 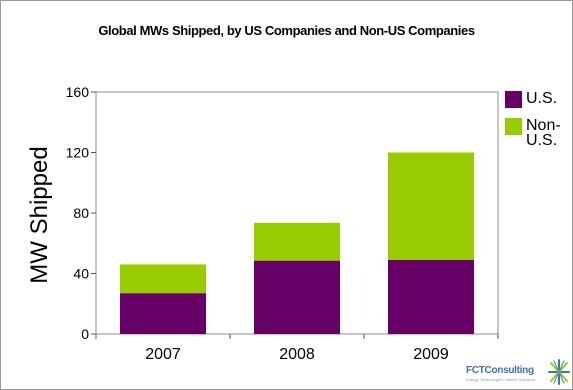 I want to click on bar-us-2008, so click(x=297, y=297).